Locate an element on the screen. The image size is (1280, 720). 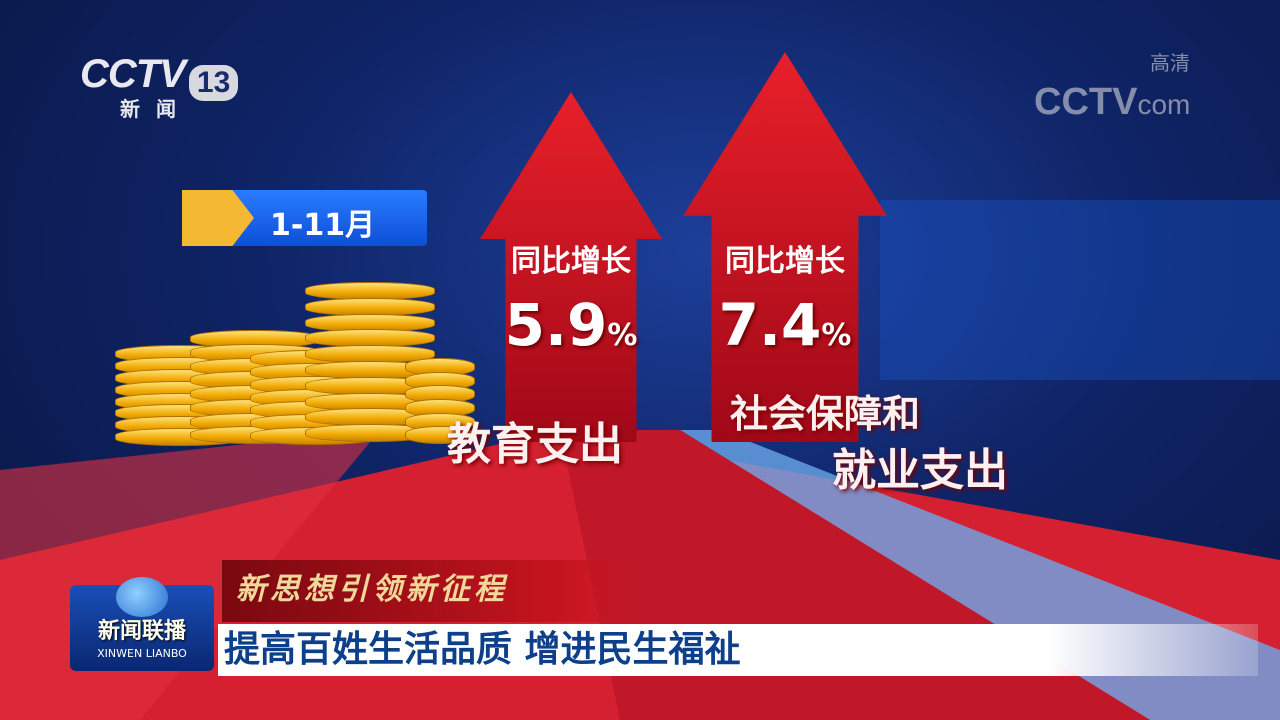
cctv-com-watermark: CCTVcom is located at coordinates (1112, 102).